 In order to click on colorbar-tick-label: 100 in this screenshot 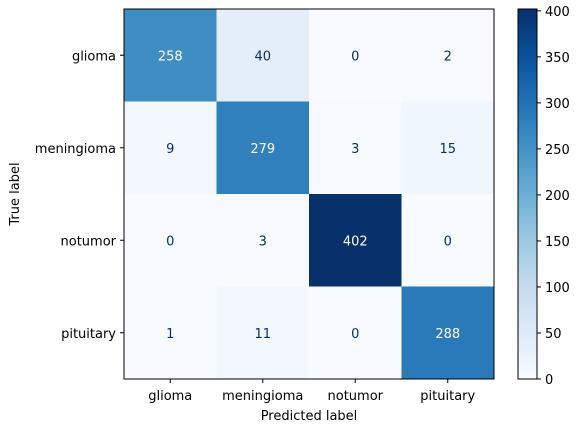, I will do `click(557, 288)`.